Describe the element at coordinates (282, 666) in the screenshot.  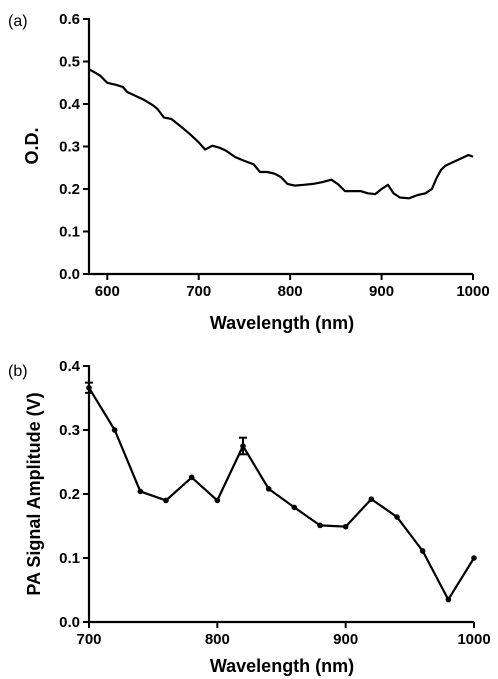
I see `panel-b-x-axis-label: Wavelength (nm)` at that location.